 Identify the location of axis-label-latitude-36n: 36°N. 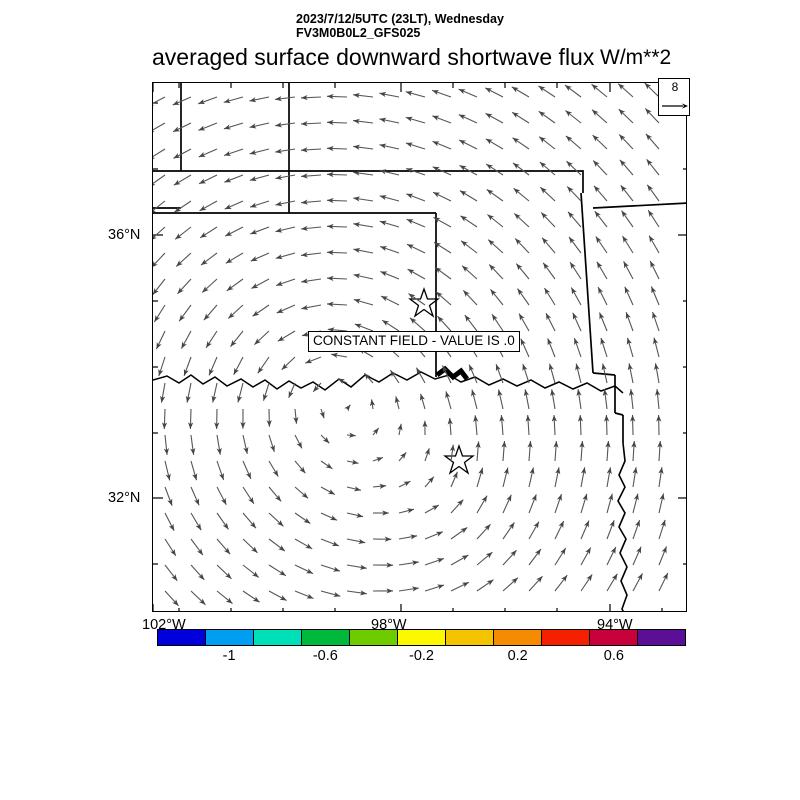
(124, 235).